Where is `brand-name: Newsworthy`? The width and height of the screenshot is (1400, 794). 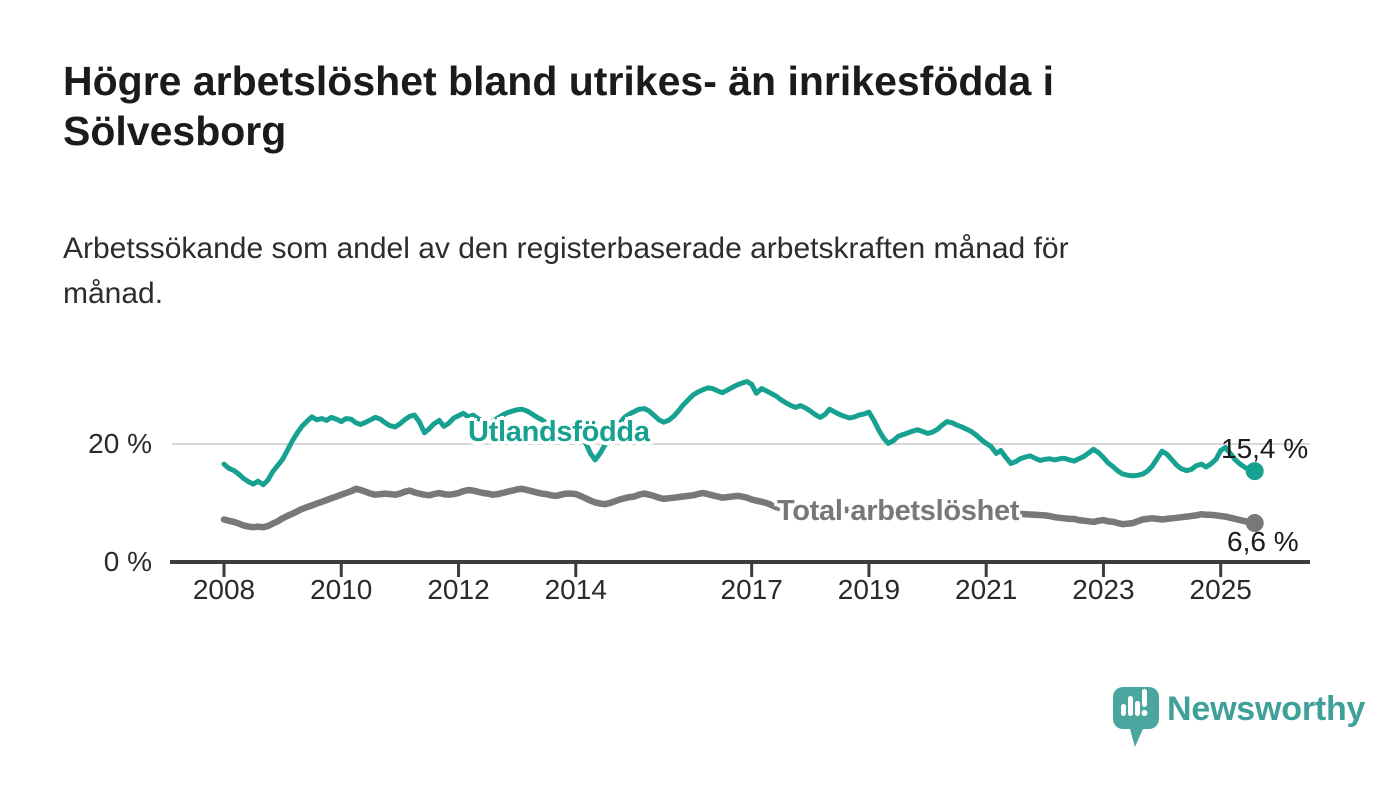
brand-name: Newsworthy is located at coordinates (1266, 709).